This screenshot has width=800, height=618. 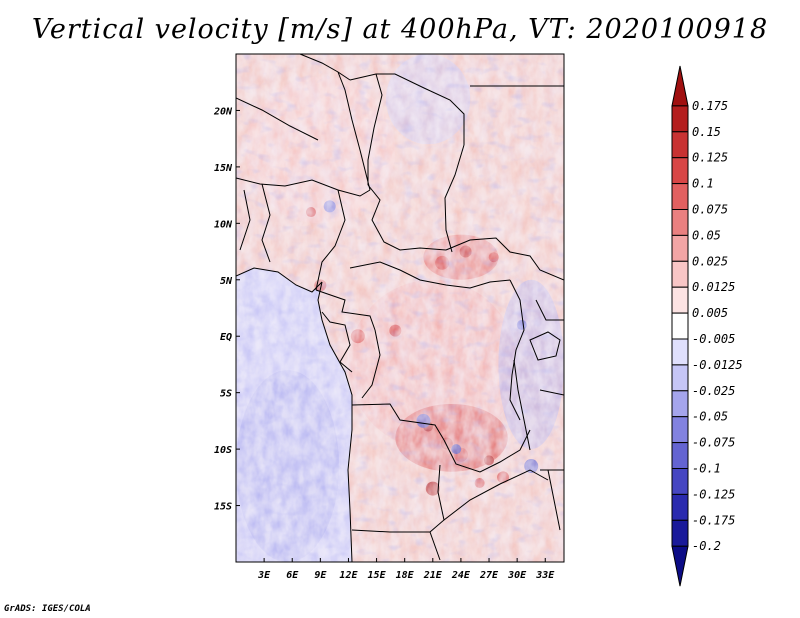 What do you see at coordinates (545, 575) in the screenshot?
I see `x-tick-label: 33E` at bounding box center [545, 575].